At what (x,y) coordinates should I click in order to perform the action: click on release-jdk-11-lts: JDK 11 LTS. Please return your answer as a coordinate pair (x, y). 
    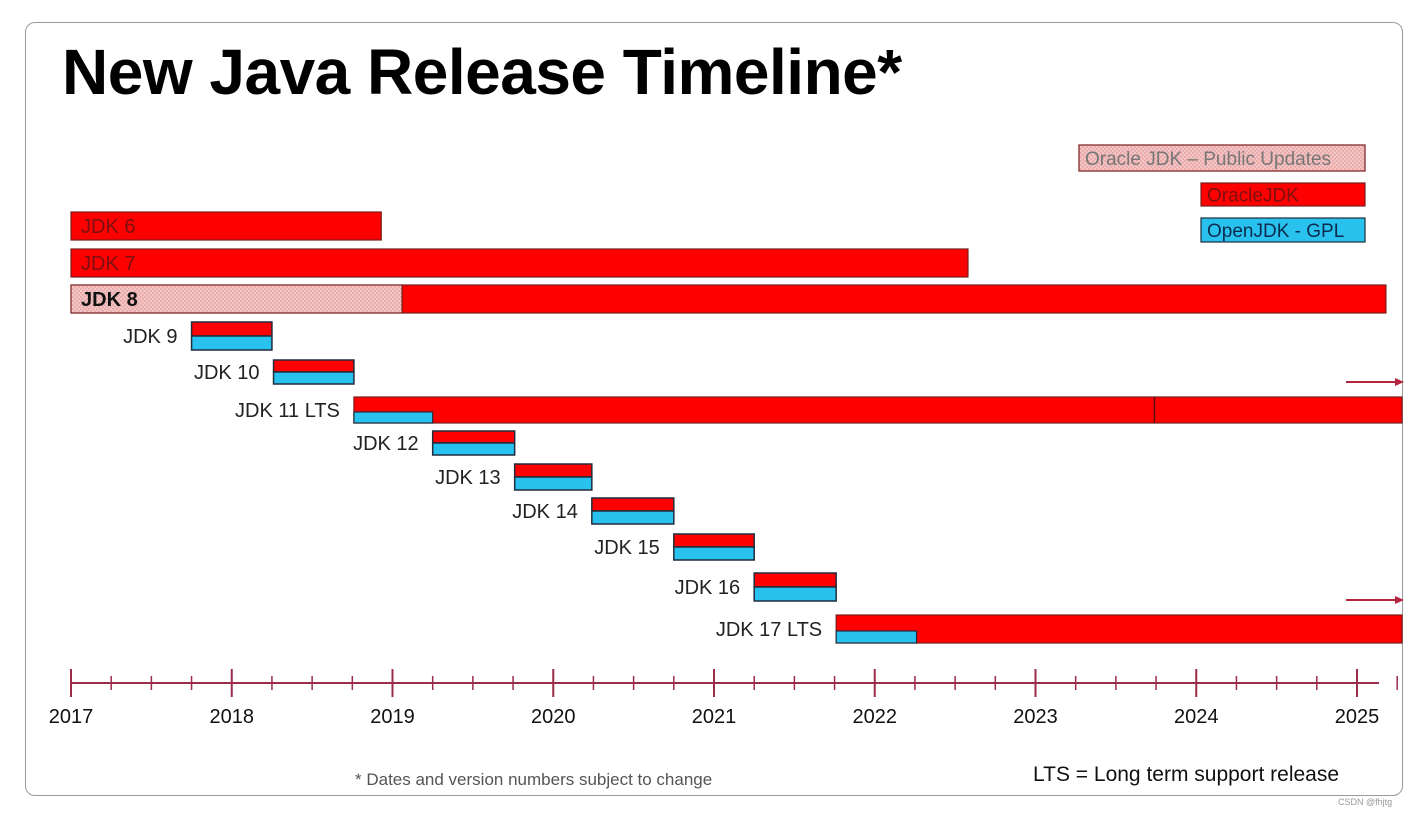
    Looking at the image, I should click on (819, 401).